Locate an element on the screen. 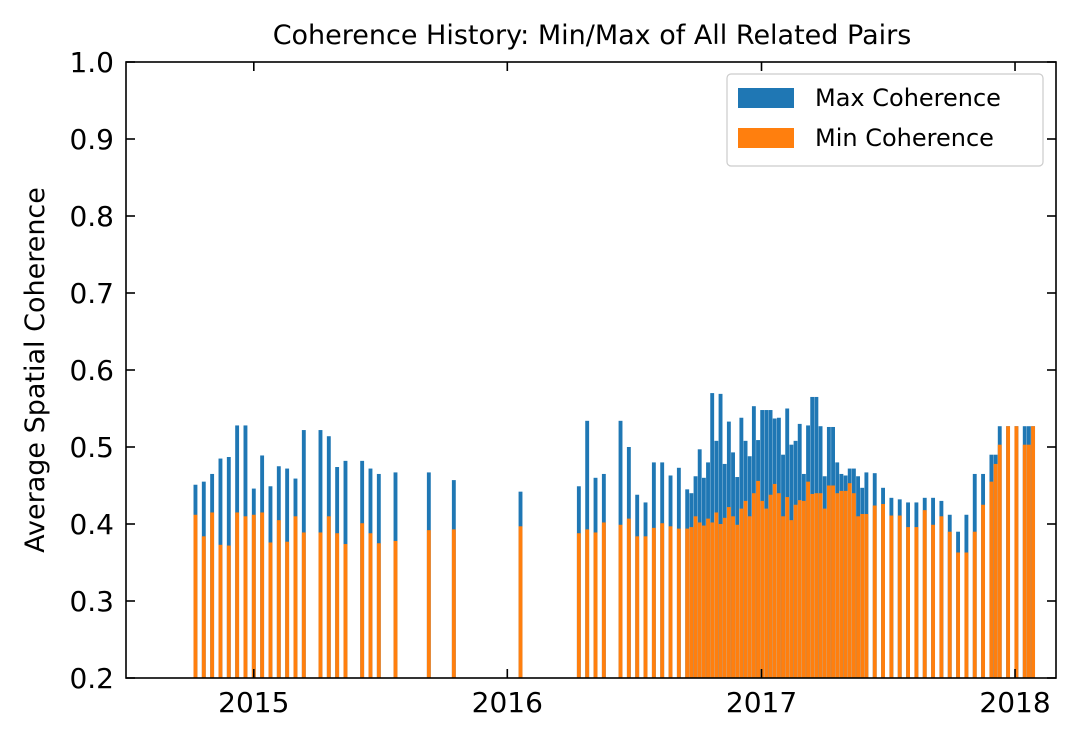 This screenshot has height=741, width=1077. y-tick-label: 0.7 is located at coordinates (91, 293).